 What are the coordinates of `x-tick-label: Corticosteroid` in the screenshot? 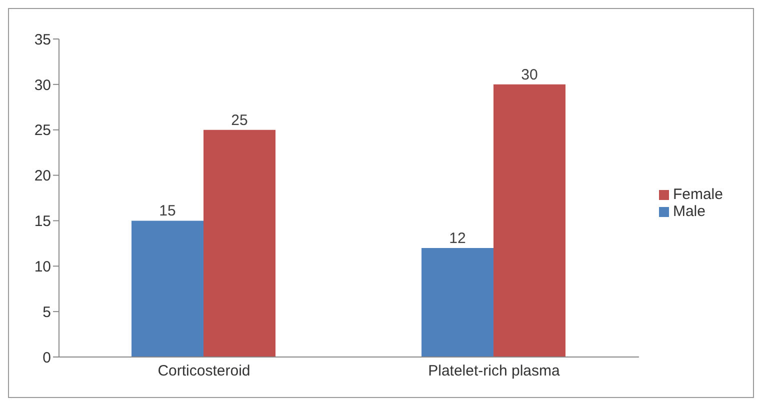 It's located at (204, 371).